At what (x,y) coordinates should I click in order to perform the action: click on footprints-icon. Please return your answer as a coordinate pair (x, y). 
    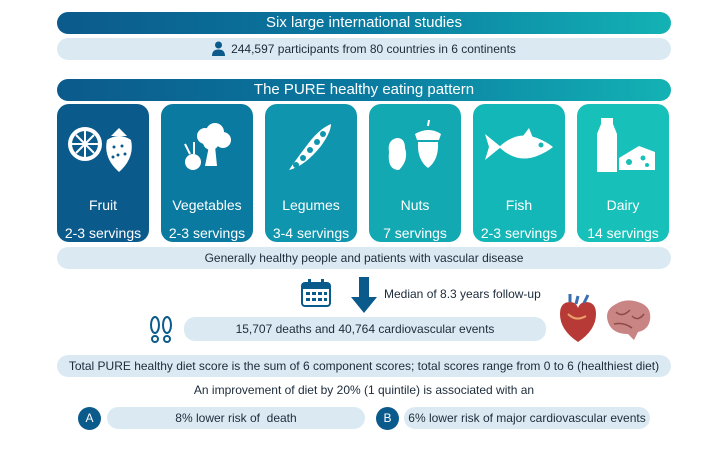
    Looking at the image, I should click on (161, 329).